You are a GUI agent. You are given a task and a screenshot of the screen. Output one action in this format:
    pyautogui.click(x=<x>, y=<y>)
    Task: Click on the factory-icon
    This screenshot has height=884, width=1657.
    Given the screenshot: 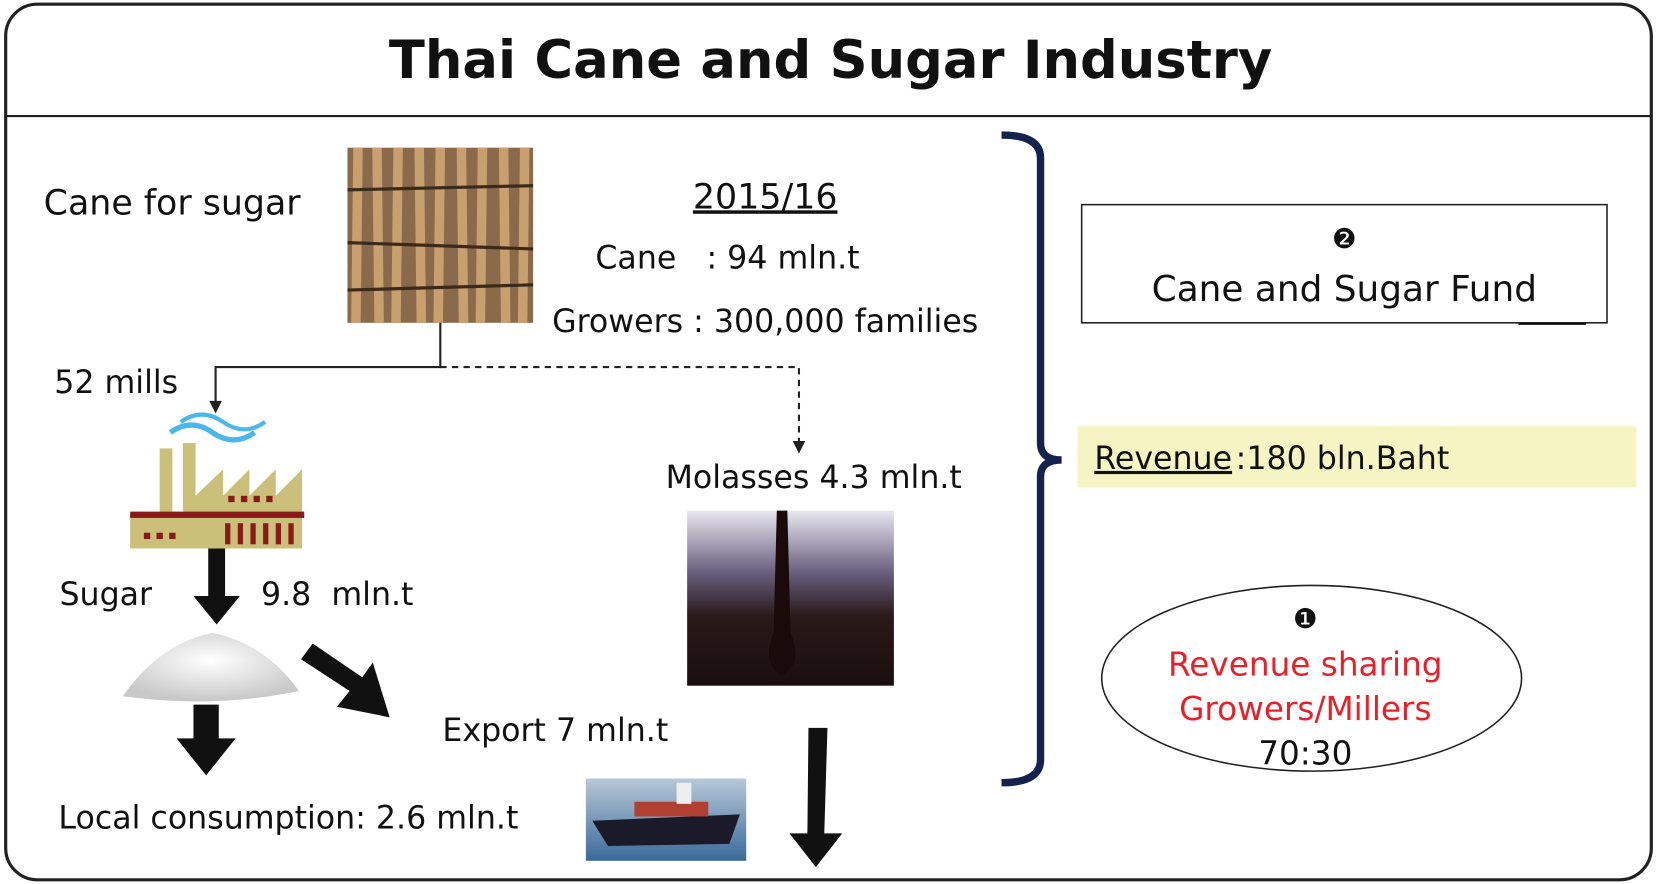 What is the action you would take?
    pyautogui.click(x=217, y=480)
    